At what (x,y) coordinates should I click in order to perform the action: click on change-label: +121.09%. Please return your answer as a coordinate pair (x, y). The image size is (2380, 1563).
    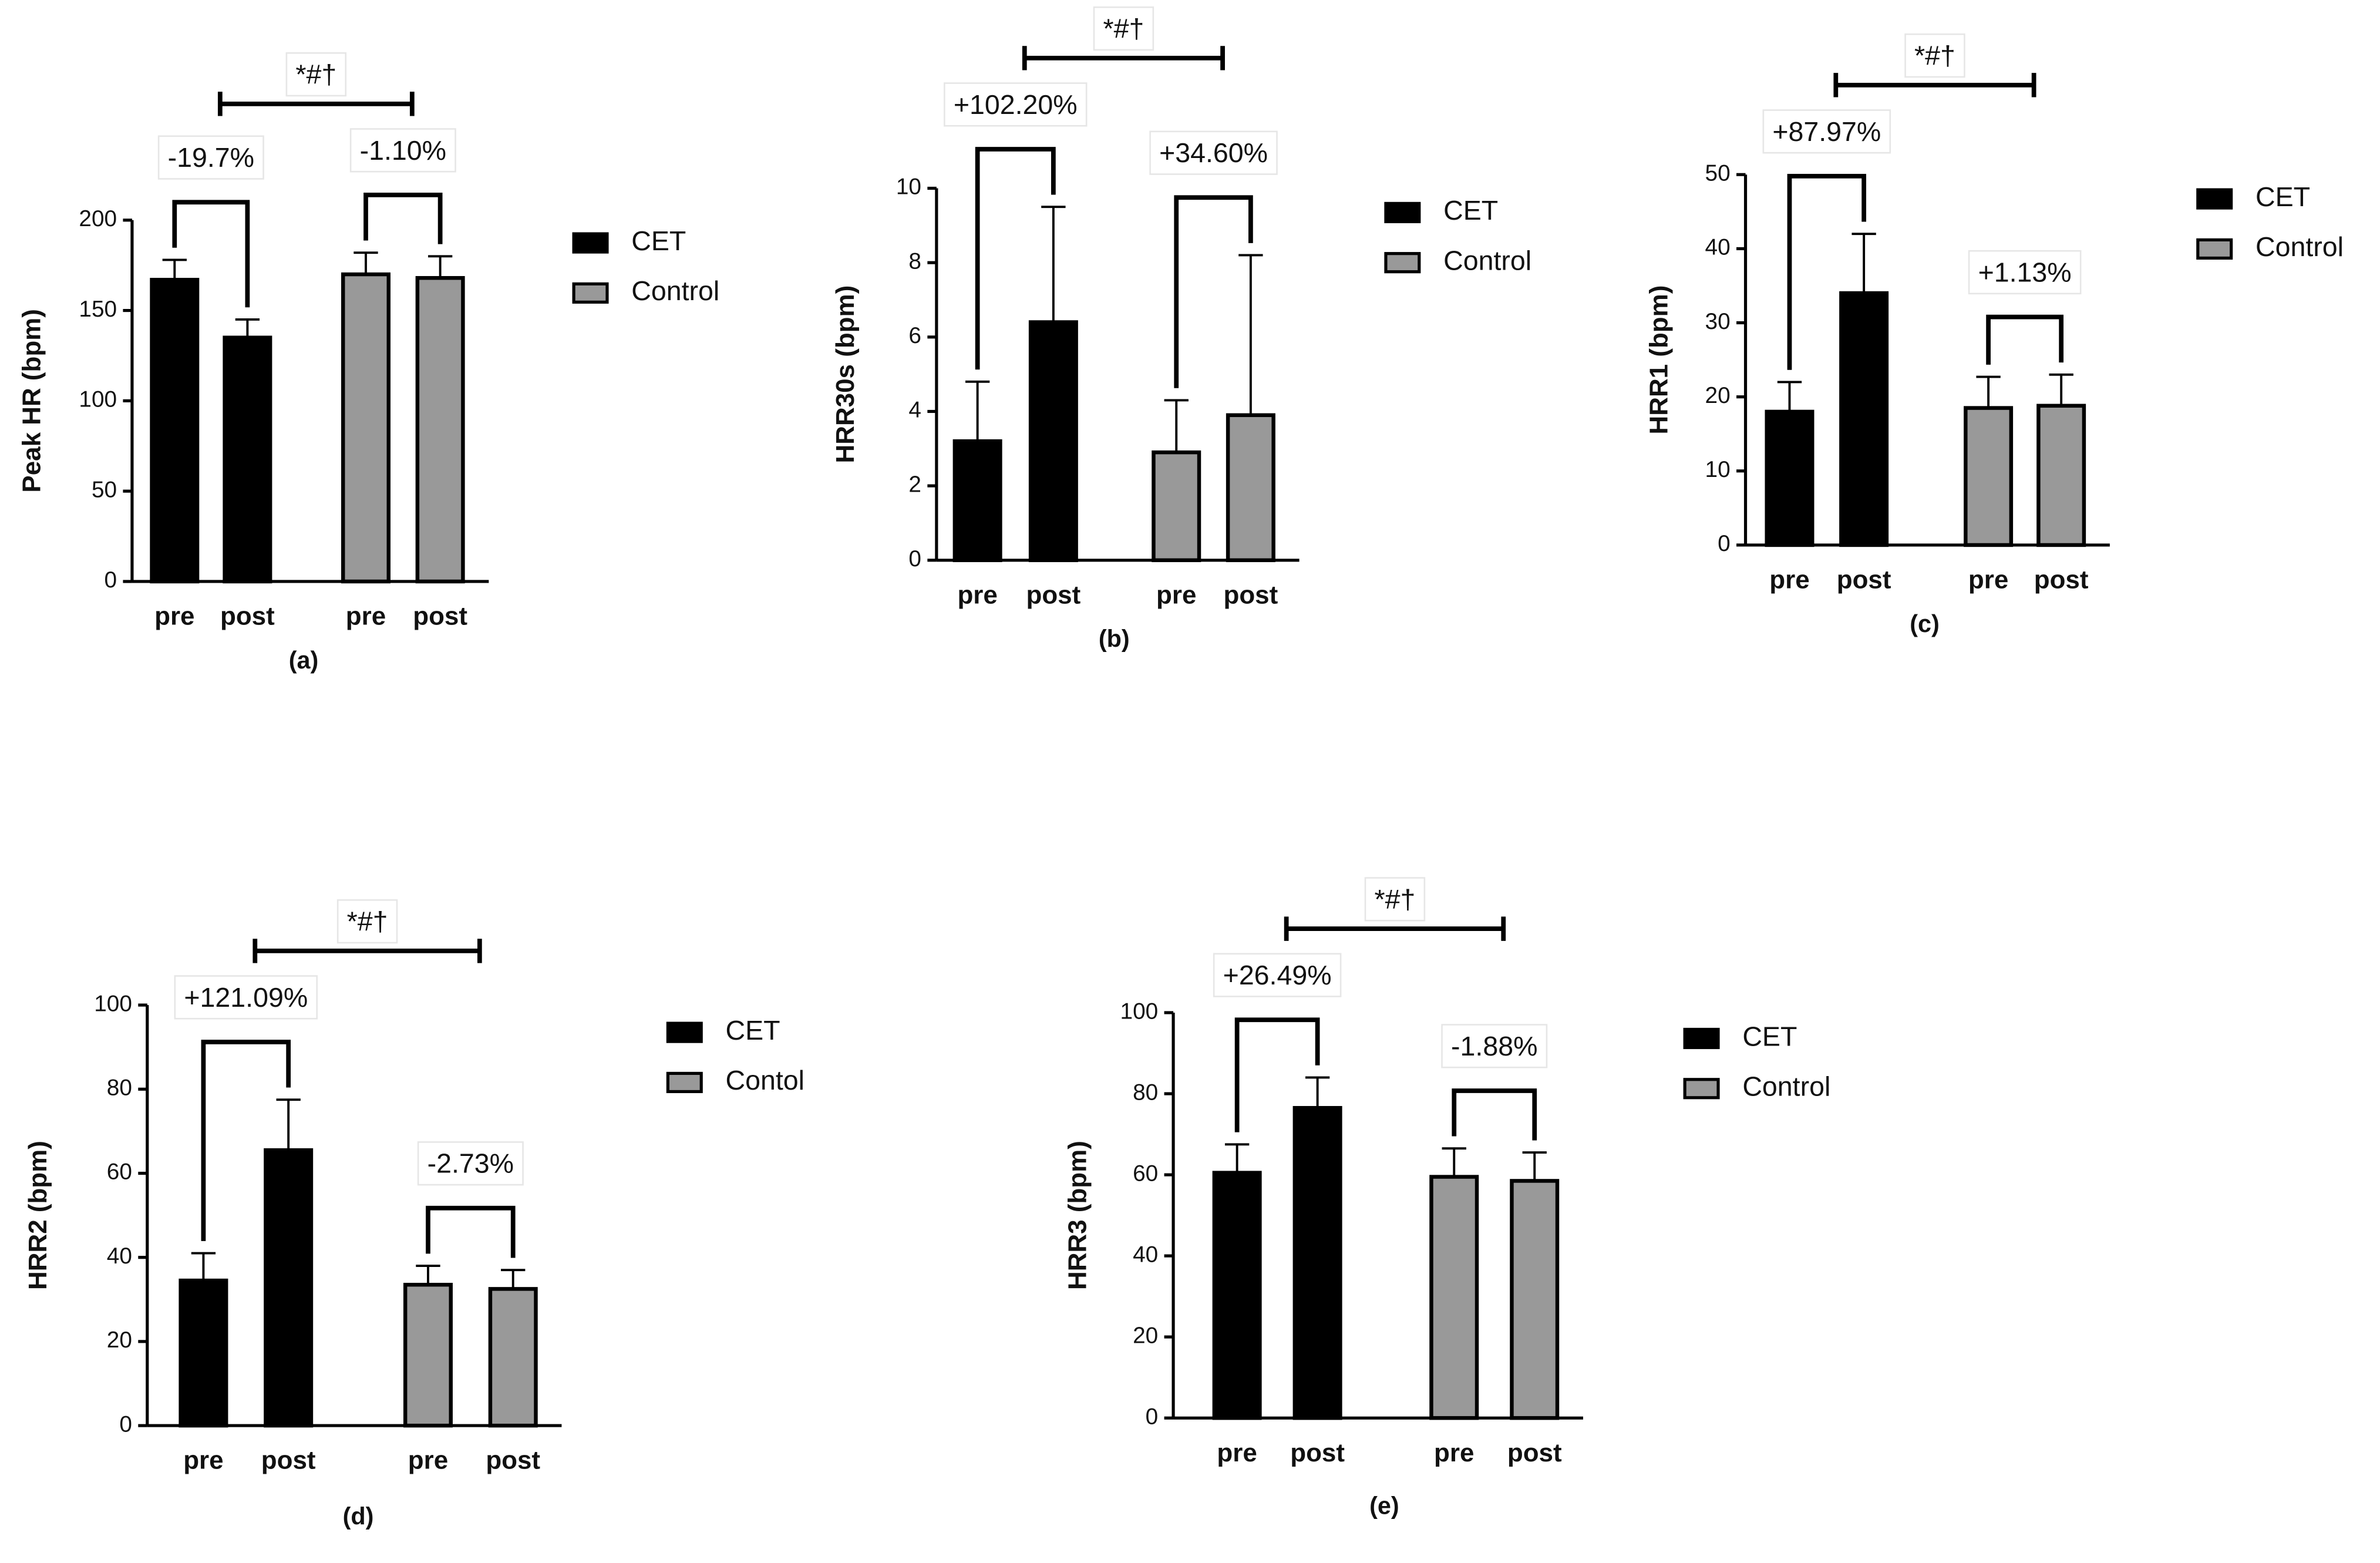
    Looking at the image, I should click on (246, 998).